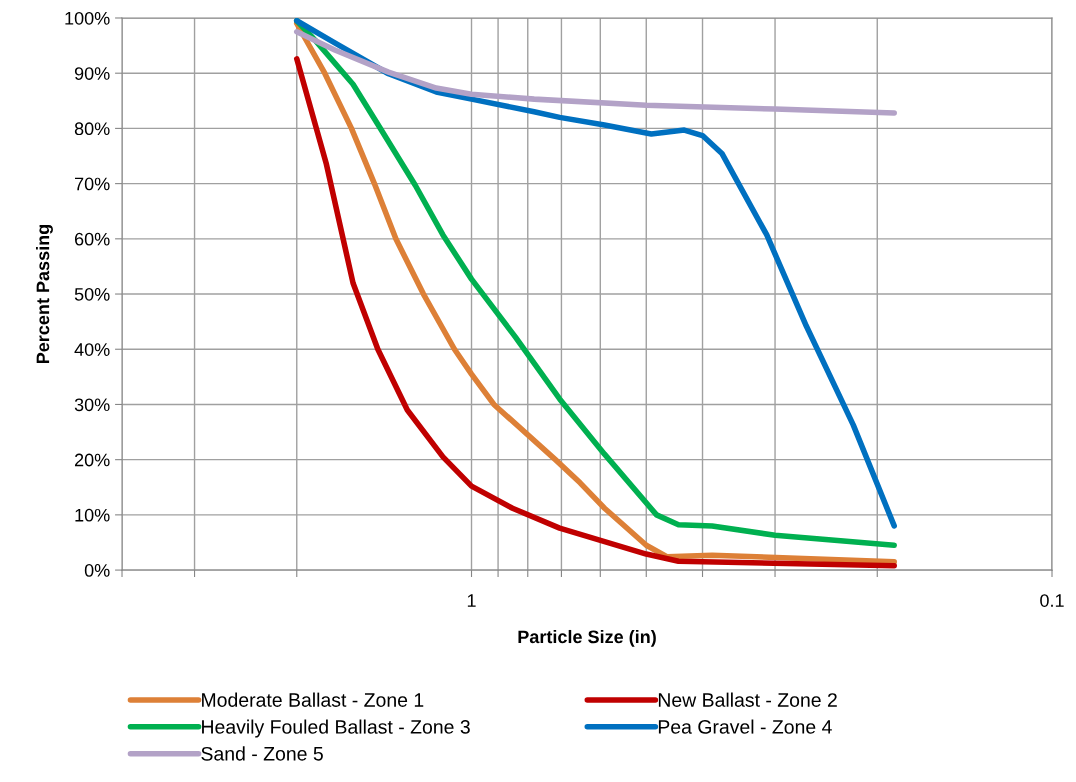 The width and height of the screenshot is (1076, 782). What do you see at coordinates (92, 239) in the screenshot?
I see `y-tick-label: 60%` at bounding box center [92, 239].